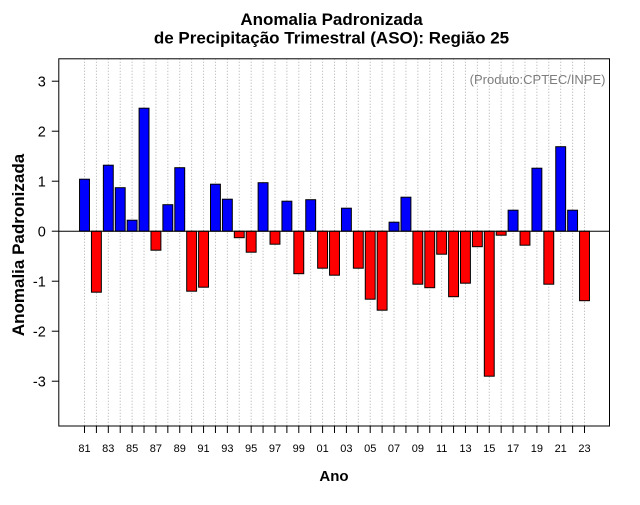  What do you see at coordinates (441, 449) in the screenshot?
I see `svg-text: 11` at bounding box center [441, 449].